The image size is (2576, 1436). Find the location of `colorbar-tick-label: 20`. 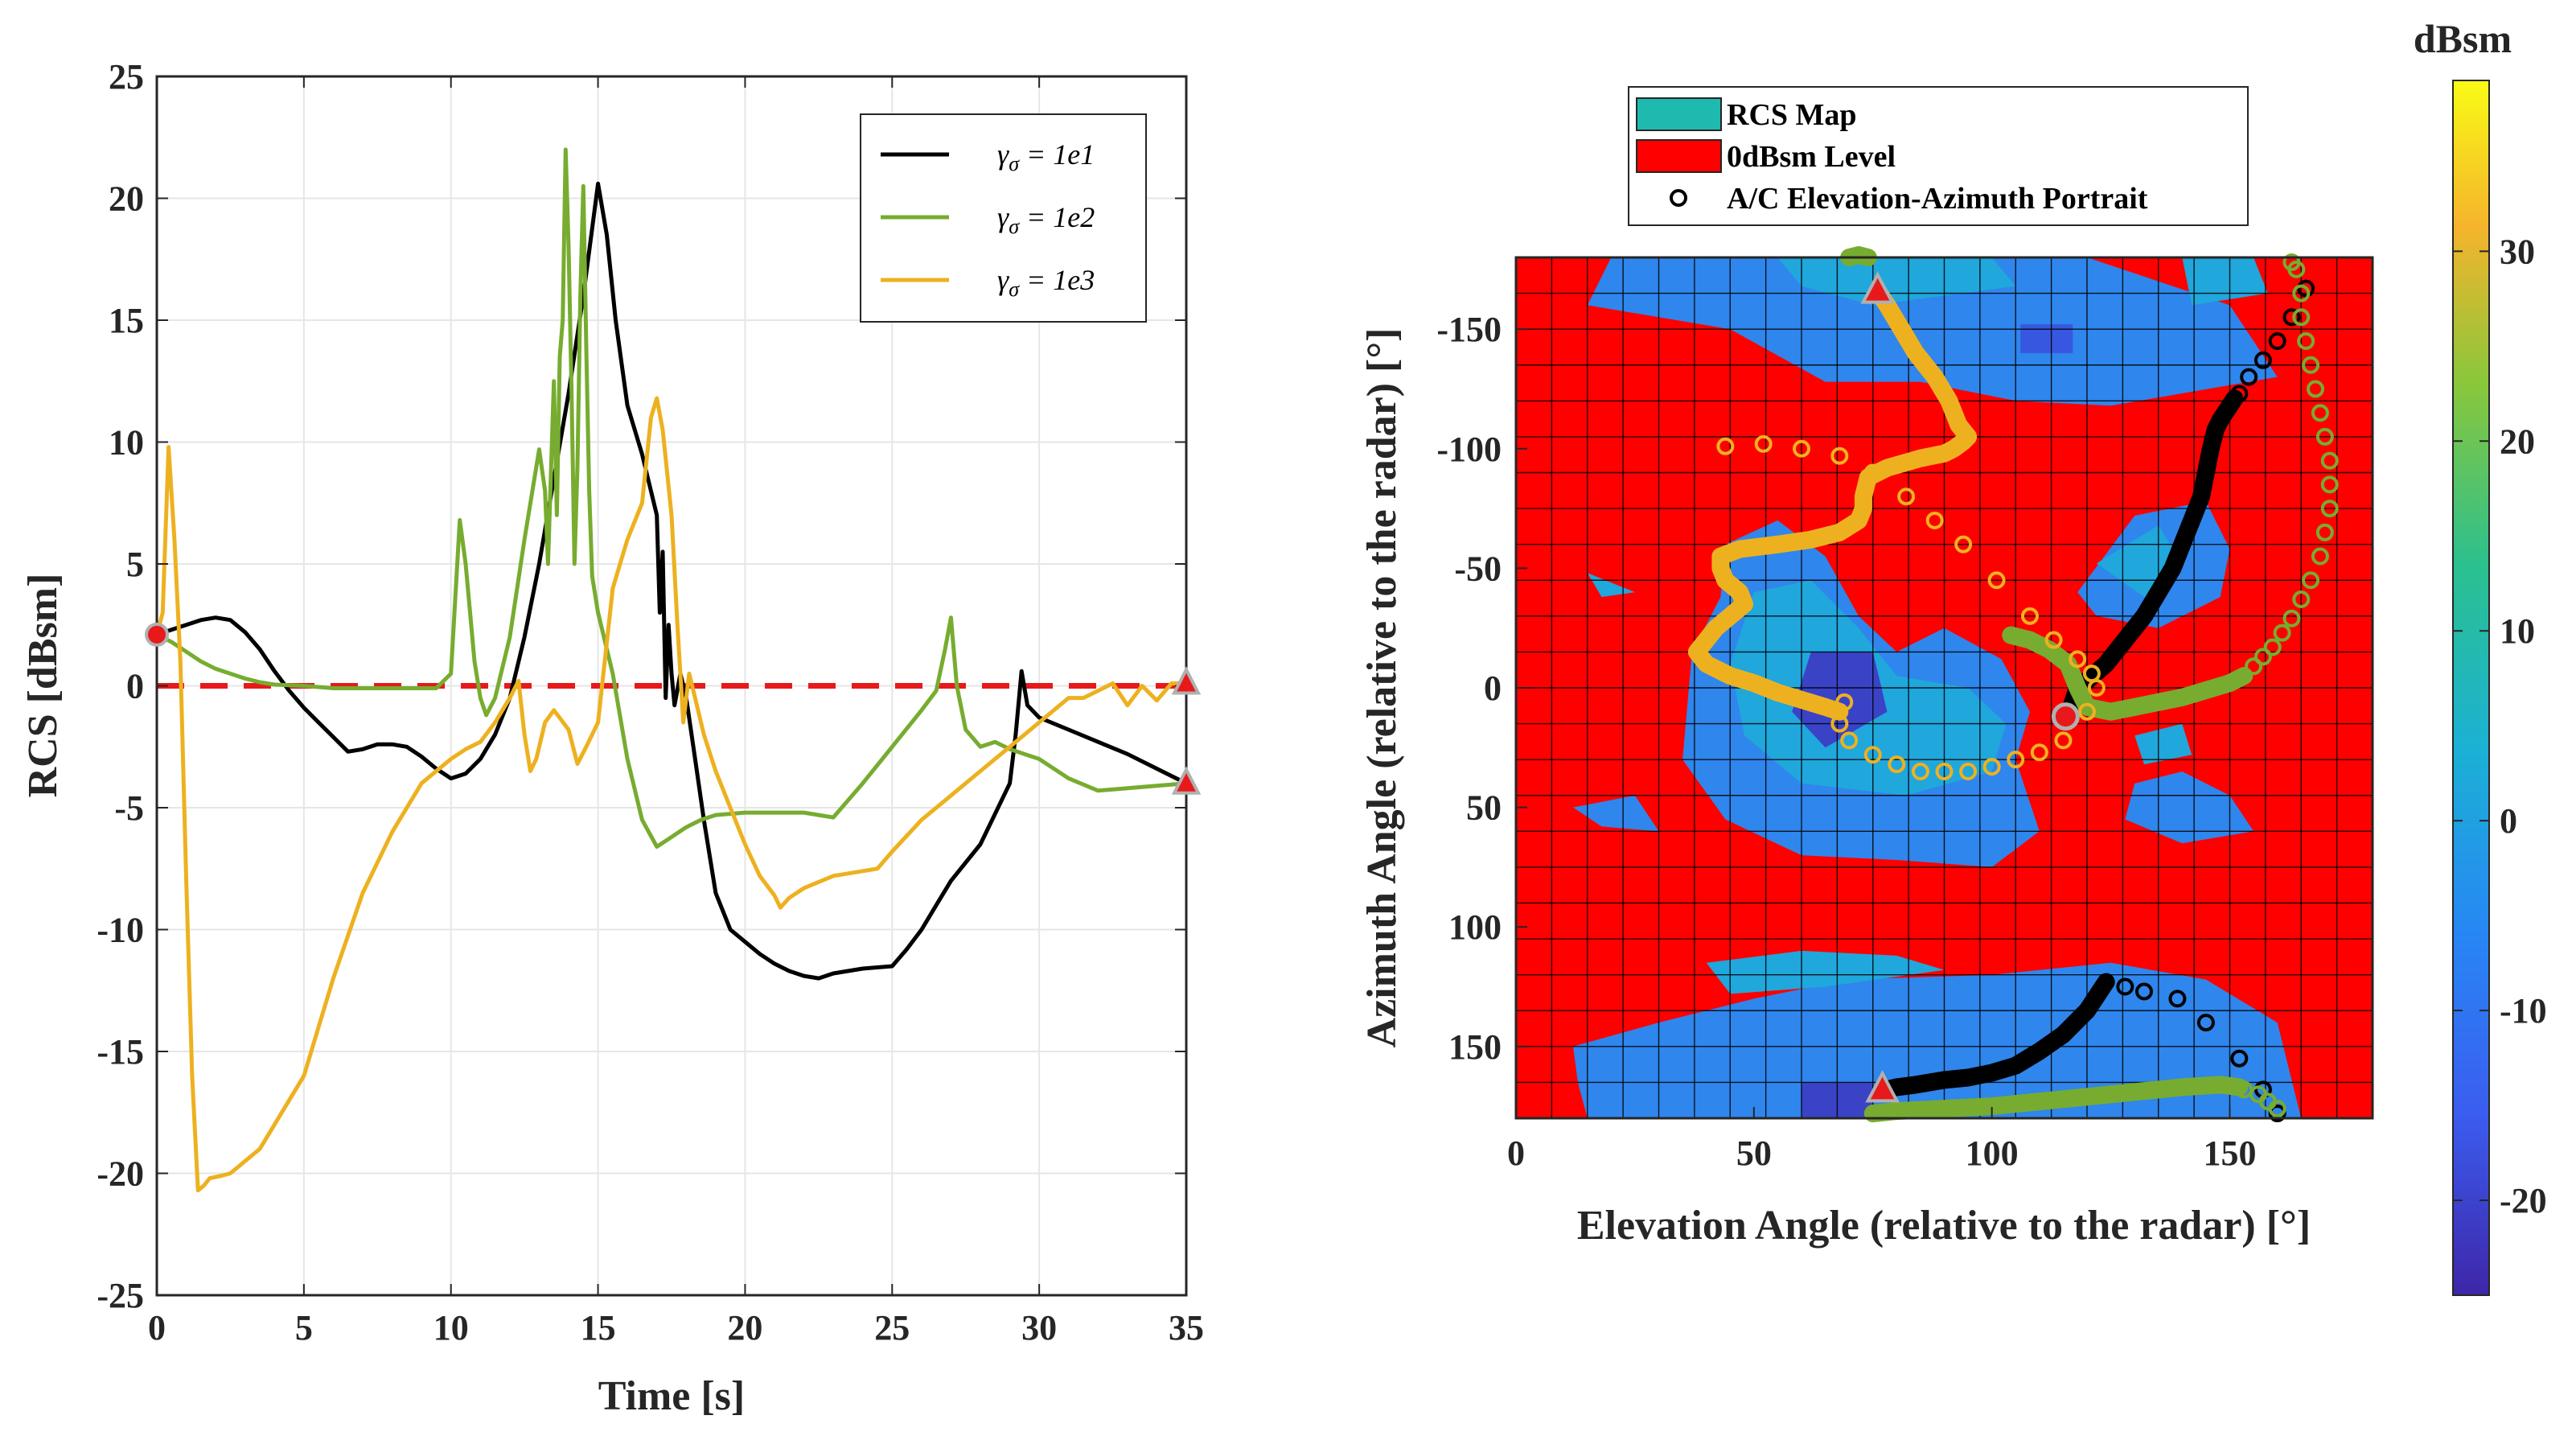

colorbar-tick-label: 20 is located at coordinates (2517, 441).